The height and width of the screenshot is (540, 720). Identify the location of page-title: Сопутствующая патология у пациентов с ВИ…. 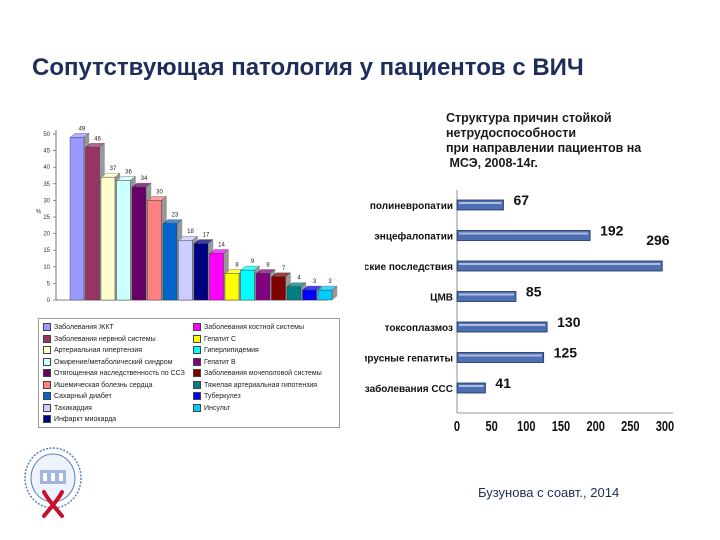
(308, 67).